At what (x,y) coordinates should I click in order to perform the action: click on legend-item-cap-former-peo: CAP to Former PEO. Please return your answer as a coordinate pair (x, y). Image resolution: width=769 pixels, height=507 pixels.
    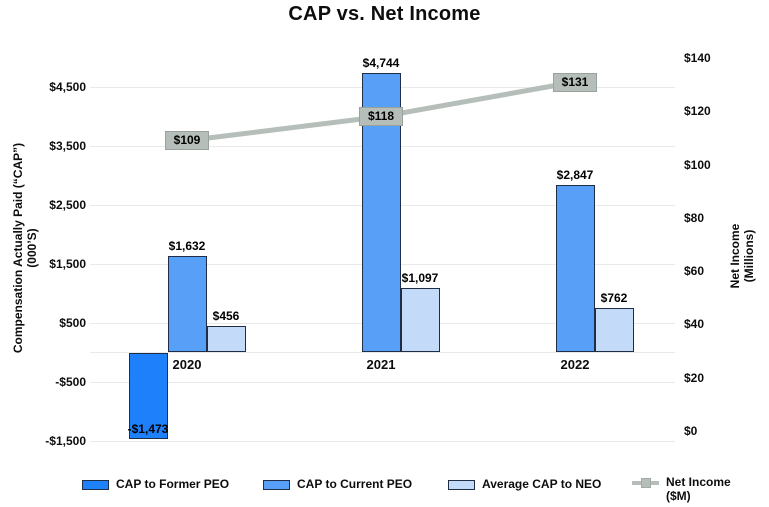
    Looking at the image, I should click on (155, 484).